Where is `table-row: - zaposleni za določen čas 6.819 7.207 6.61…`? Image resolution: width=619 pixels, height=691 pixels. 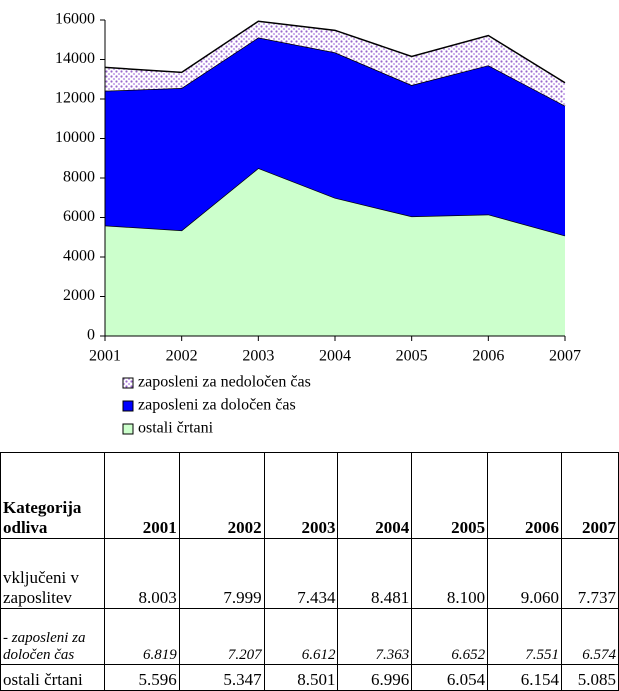 table-row: - zaposleni za določen čas 6.819 7.207 6.61… is located at coordinates (309, 636).